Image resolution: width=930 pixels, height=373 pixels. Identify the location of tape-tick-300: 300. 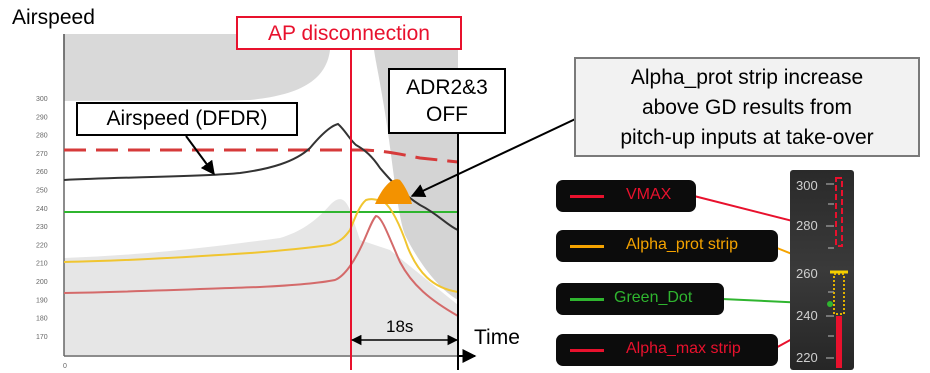
(807, 185).